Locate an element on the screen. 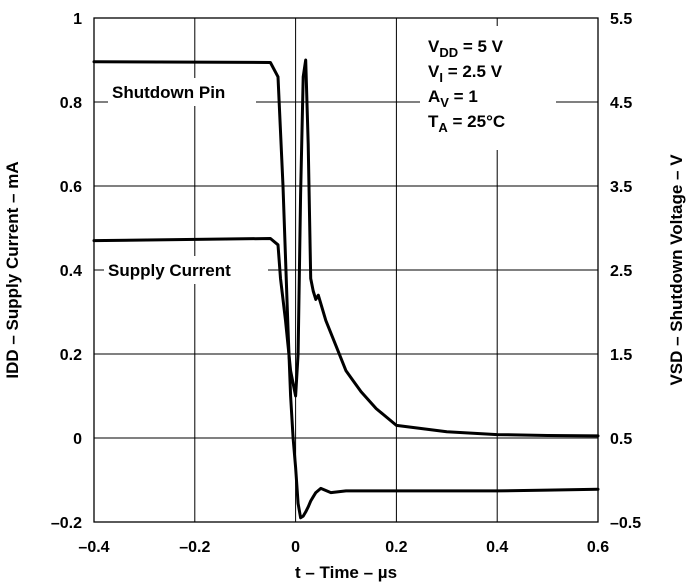 Image resolution: width=688 pixels, height=588 pixels. y-right-tick-label: 0.5 is located at coordinates (621, 439).